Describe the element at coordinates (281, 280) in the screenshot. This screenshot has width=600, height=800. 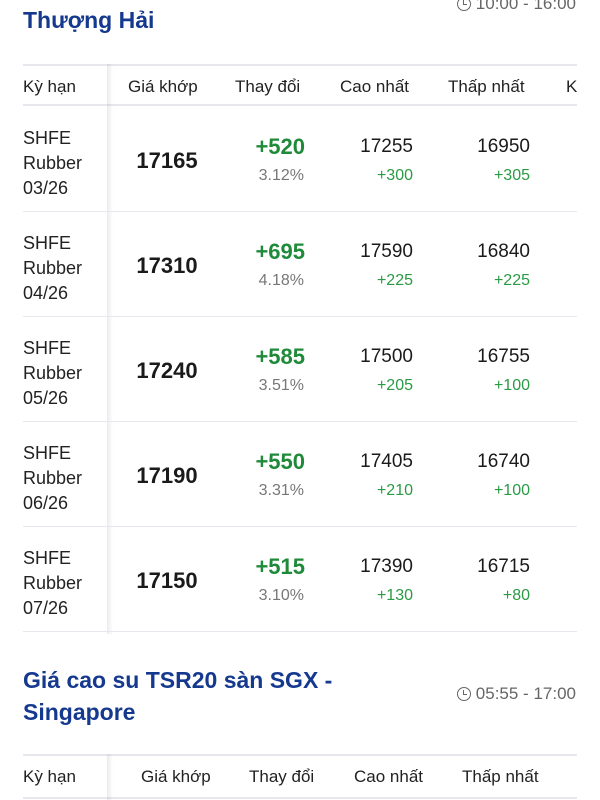
I see `change-percent: 4.18%` at that location.